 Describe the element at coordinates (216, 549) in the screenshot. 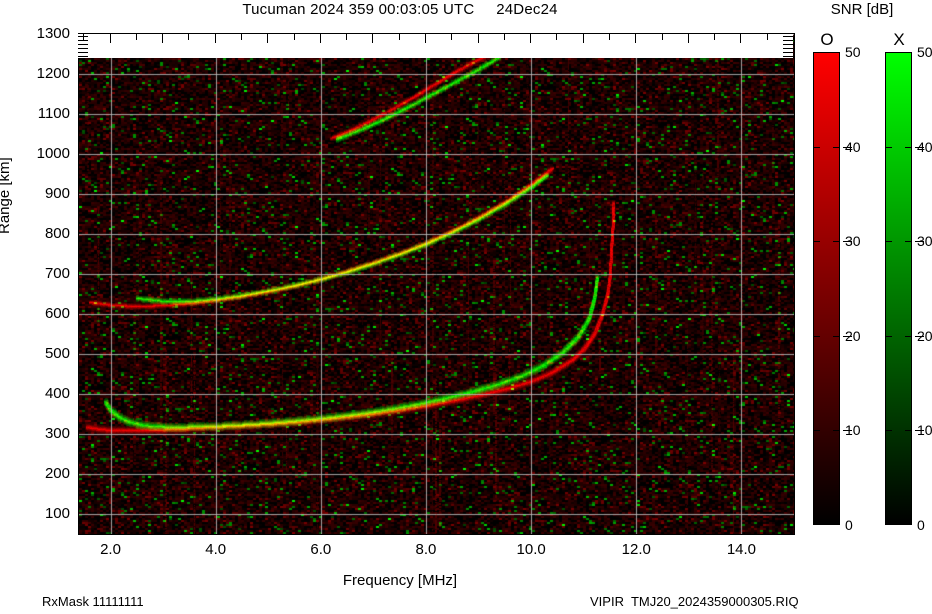

I see `x-tick-label-4.0: 4.0` at that location.